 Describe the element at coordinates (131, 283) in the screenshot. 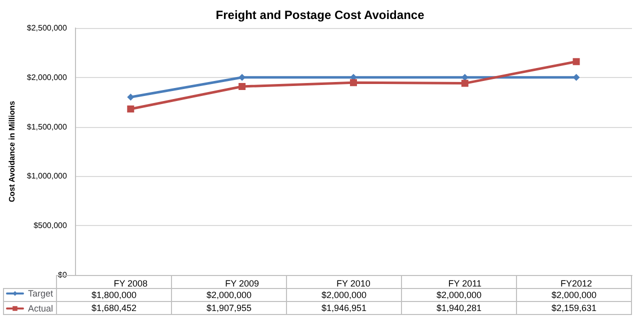

I see `x-tick-label: FY 2008` at that location.